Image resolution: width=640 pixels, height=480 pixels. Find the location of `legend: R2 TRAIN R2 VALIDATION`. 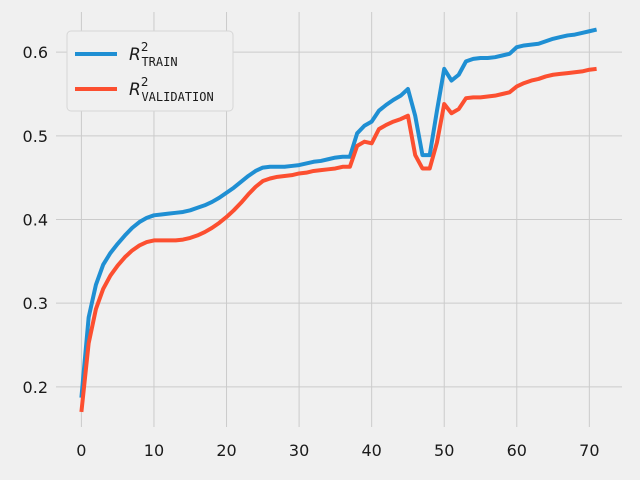

legend: R2 TRAIN R2 VALIDATION is located at coordinates (150, 71).